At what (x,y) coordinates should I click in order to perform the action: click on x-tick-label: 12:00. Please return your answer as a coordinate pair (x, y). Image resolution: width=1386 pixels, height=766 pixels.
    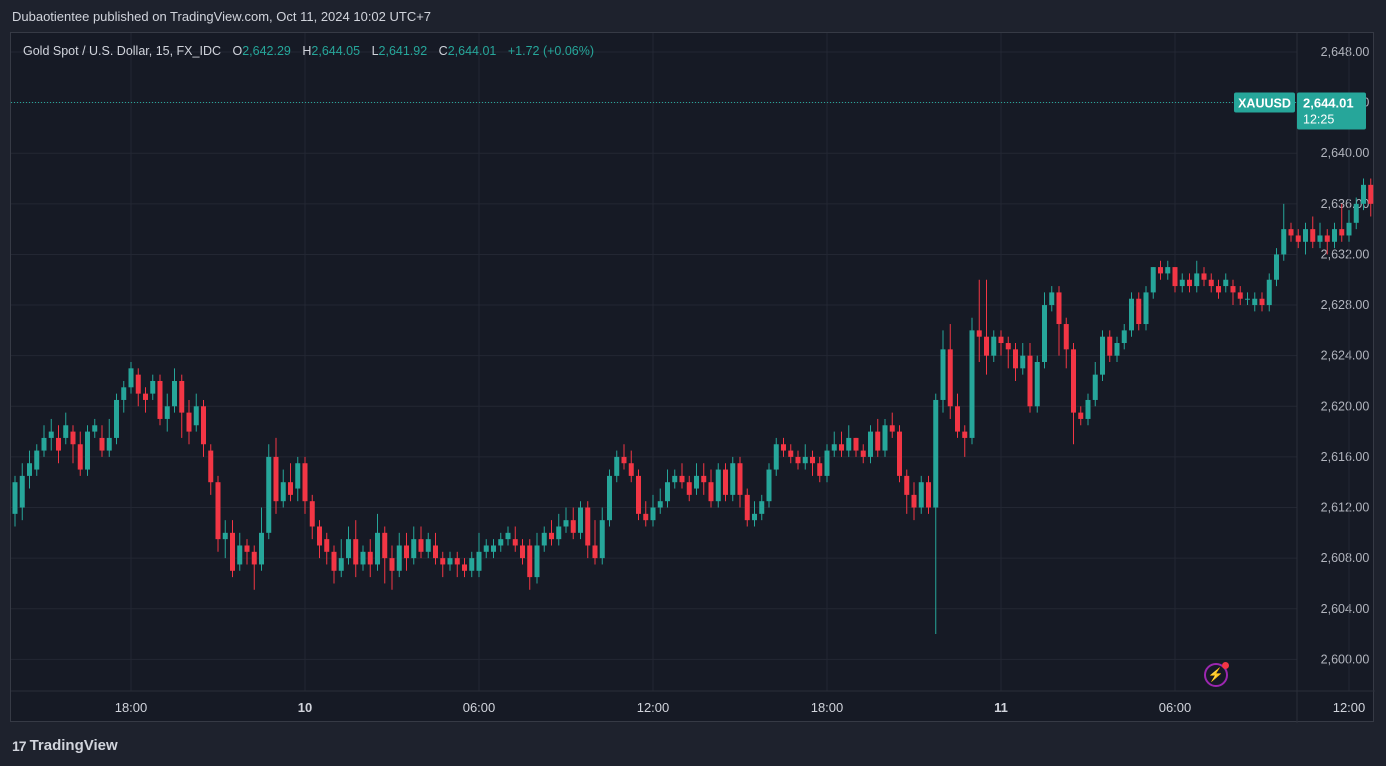
    Looking at the image, I should click on (653, 707).